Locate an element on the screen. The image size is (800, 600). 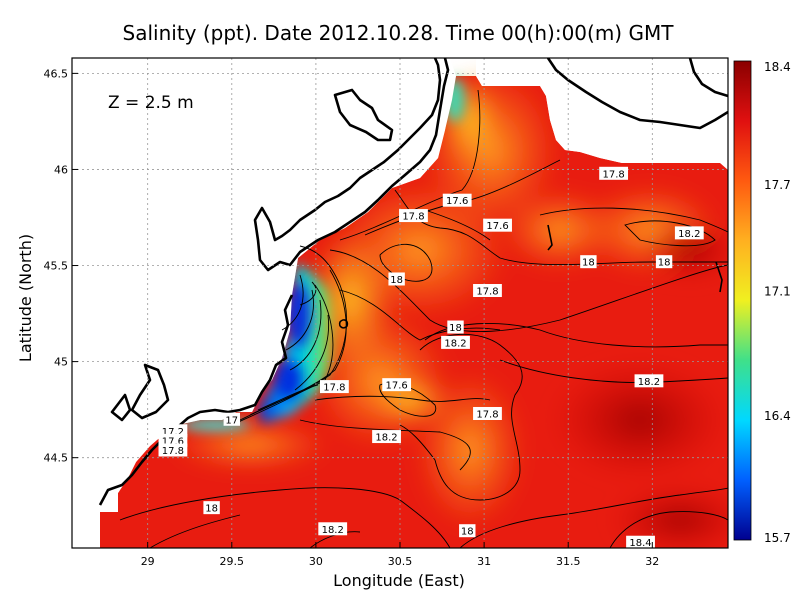
contour-label-10: 18.2 is located at coordinates (455, 343).